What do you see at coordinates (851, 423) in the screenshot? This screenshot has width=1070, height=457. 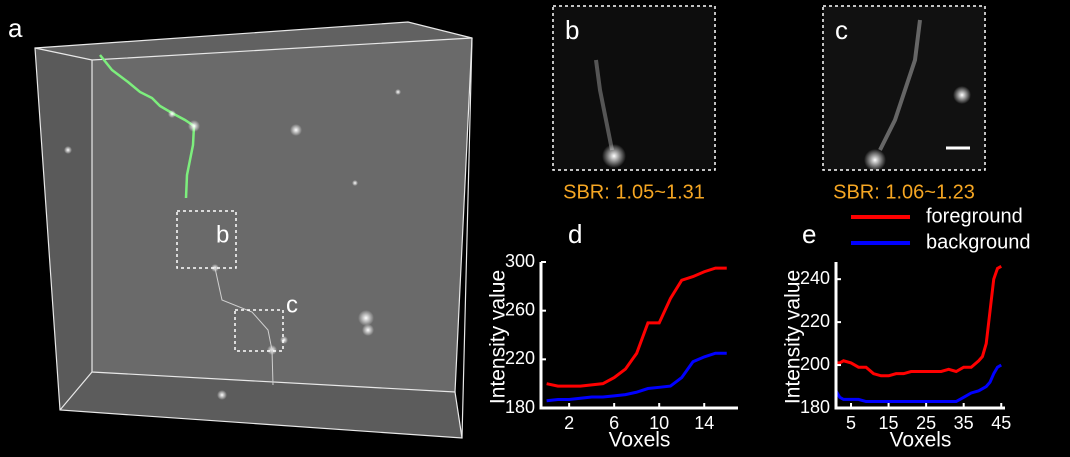 I see `x-tick-label: 5` at bounding box center [851, 423].